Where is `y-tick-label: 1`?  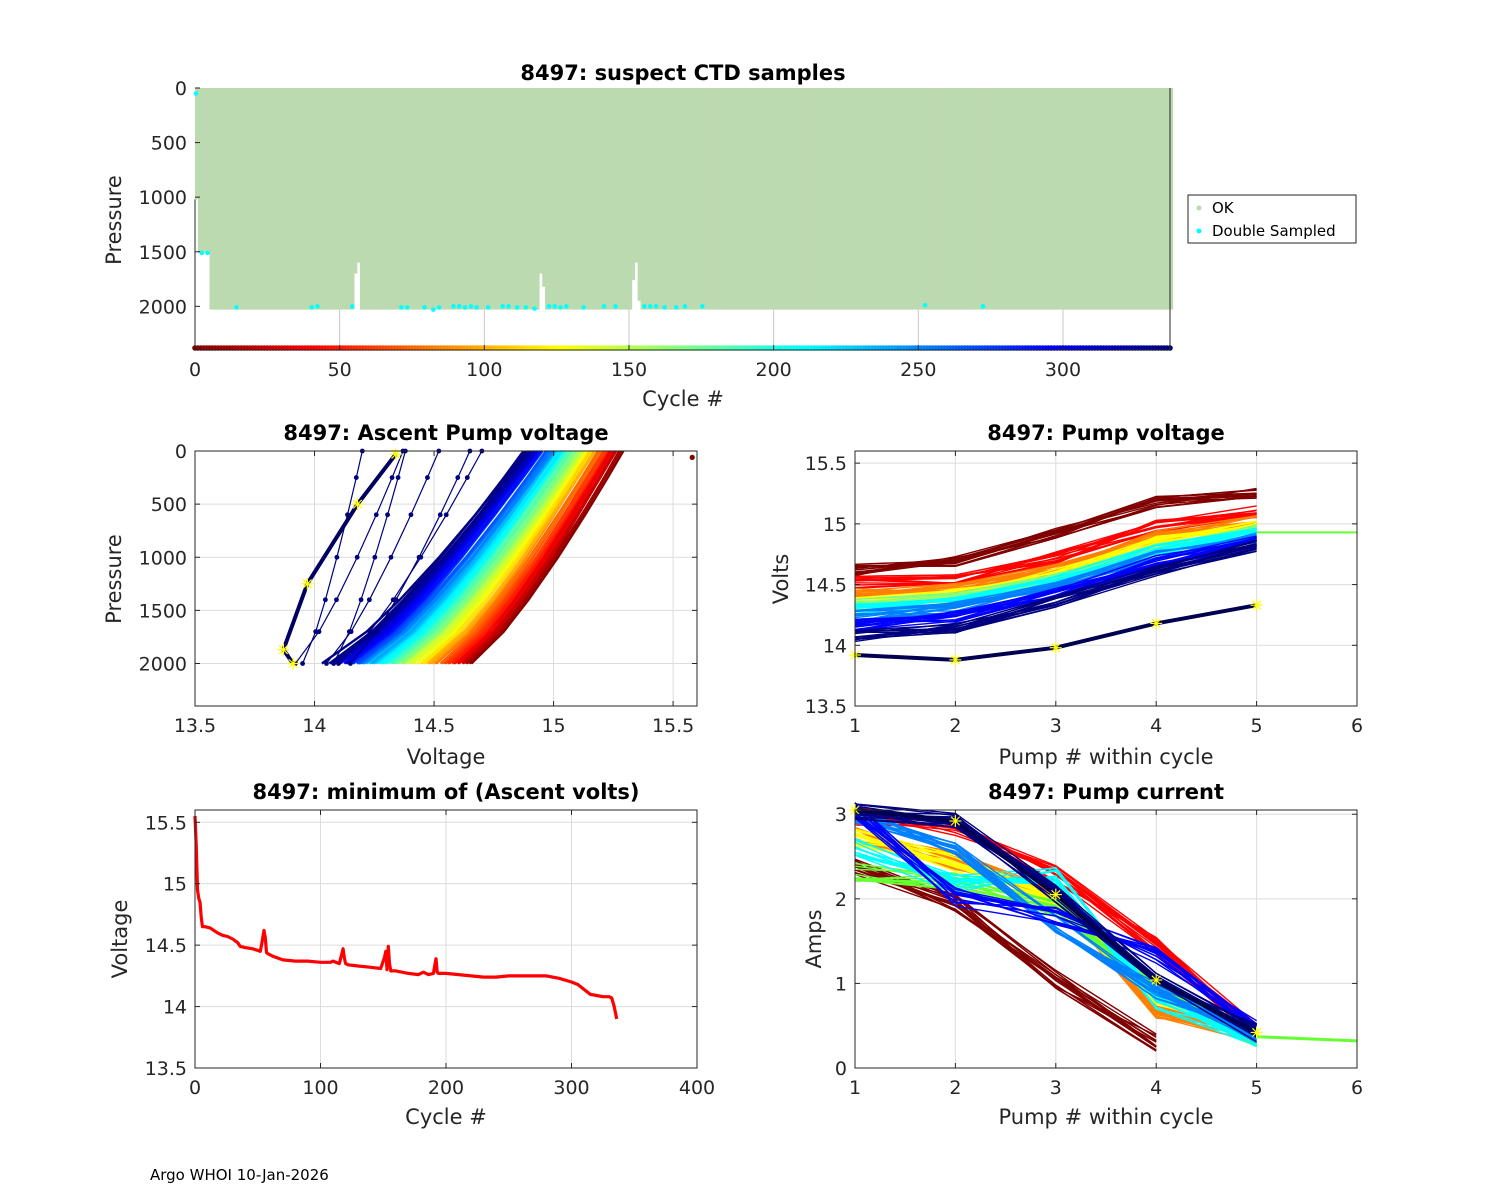 y-tick-label: 1 is located at coordinates (841, 984).